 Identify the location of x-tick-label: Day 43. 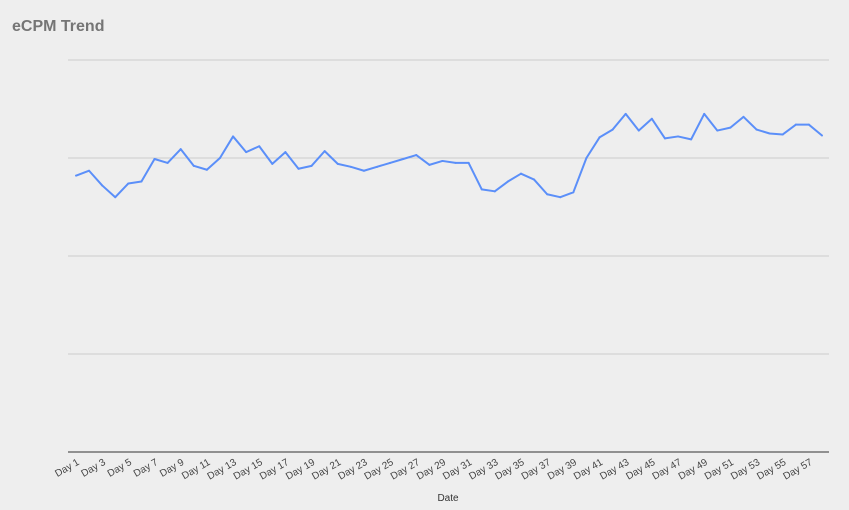
(614, 470).